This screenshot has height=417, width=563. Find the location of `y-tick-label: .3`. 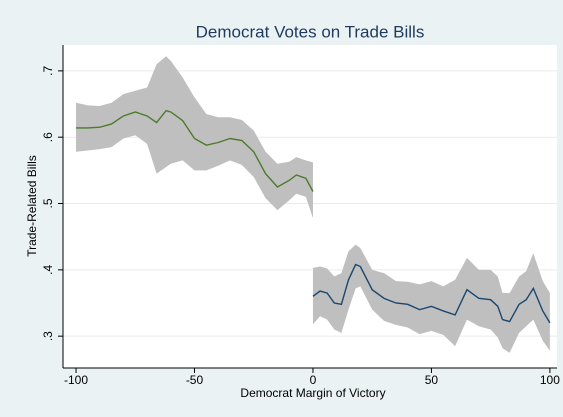

y-tick-label: .3 is located at coordinates (48, 336).